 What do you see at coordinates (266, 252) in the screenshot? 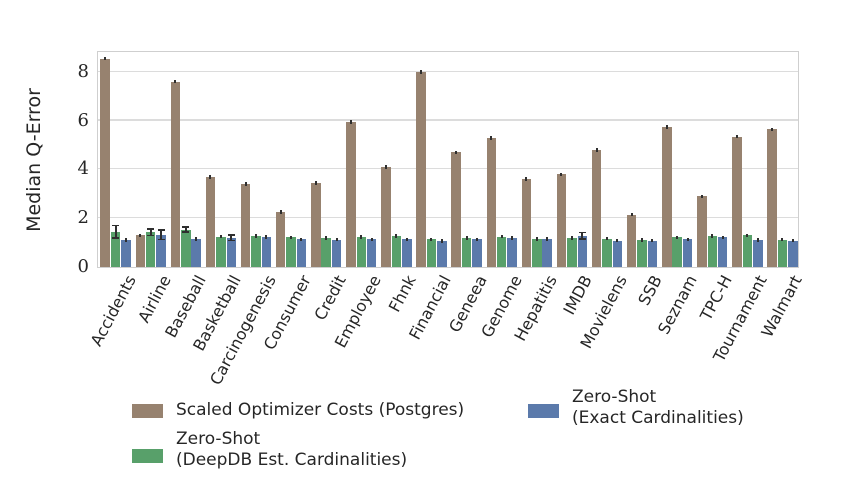
I see `bar-carcinogenesis-series2` at bounding box center [266, 252].